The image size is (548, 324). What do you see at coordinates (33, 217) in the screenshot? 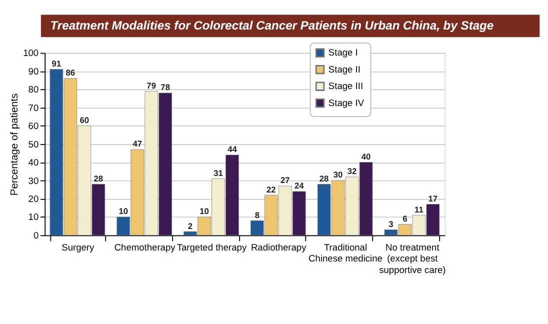
I see `y-tick-label: 10` at bounding box center [33, 217].